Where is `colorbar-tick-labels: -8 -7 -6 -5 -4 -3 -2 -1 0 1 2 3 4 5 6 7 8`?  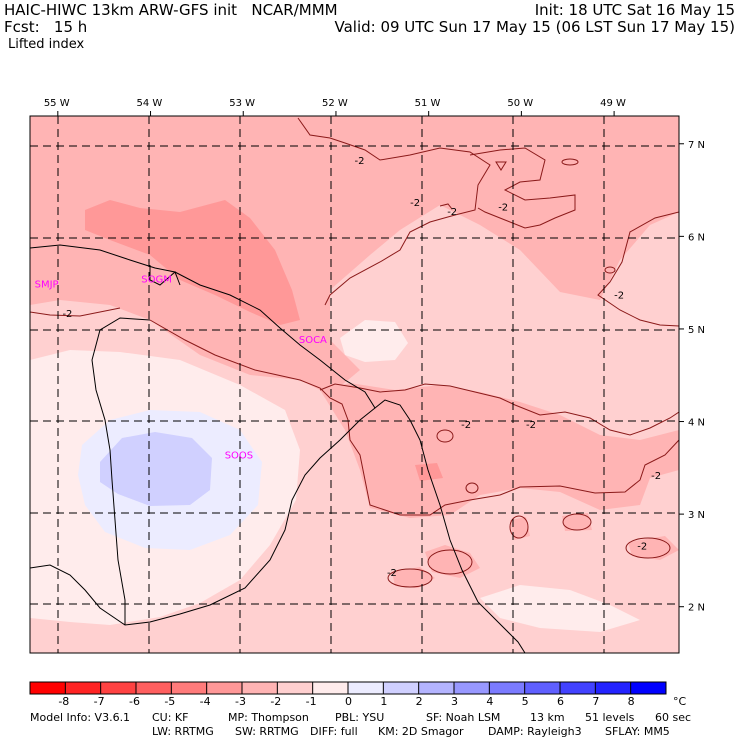
colorbar-tick-labels: -8 -7 -6 -5 -4 -3 -2 -1 0 1 2 3 4 5 6 7 8 is located at coordinates (346, 701).